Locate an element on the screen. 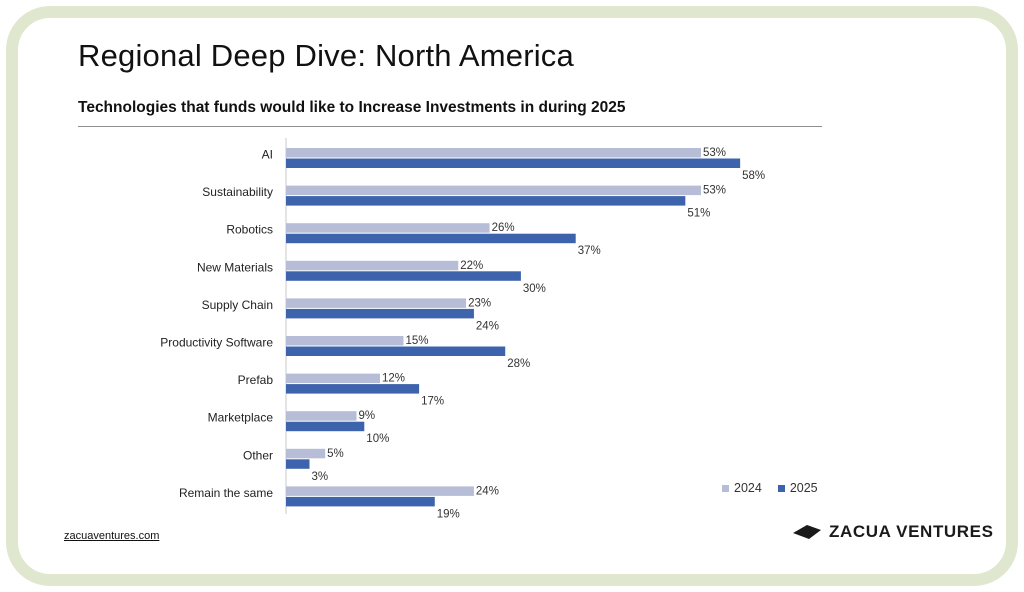 This screenshot has height=592, width=1024. title-divider is located at coordinates (450, 126).